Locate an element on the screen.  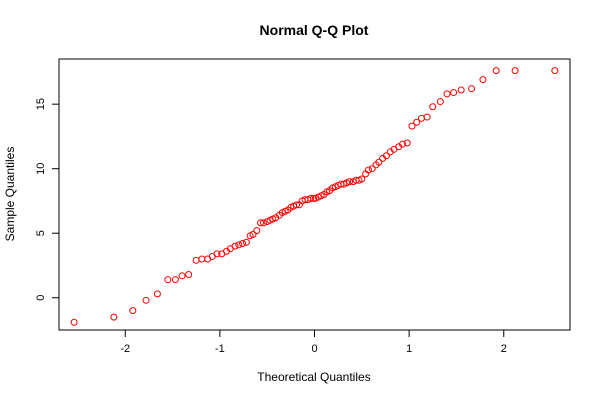
x-tick-label: -2 is located at coordinates (125, 349).